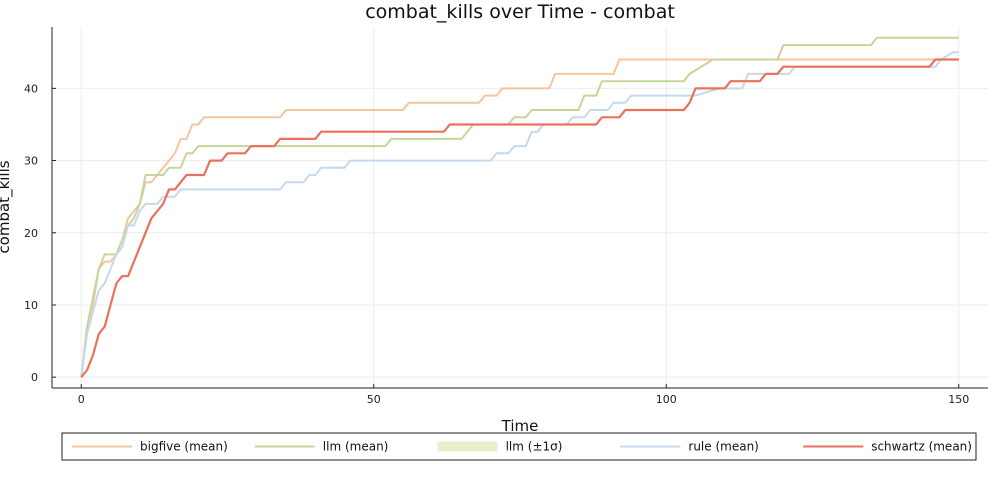 The width and height of the screenshot is (1000, 500). I want to click on legend-entry-label: bigfive (mean), so click(184, 447).